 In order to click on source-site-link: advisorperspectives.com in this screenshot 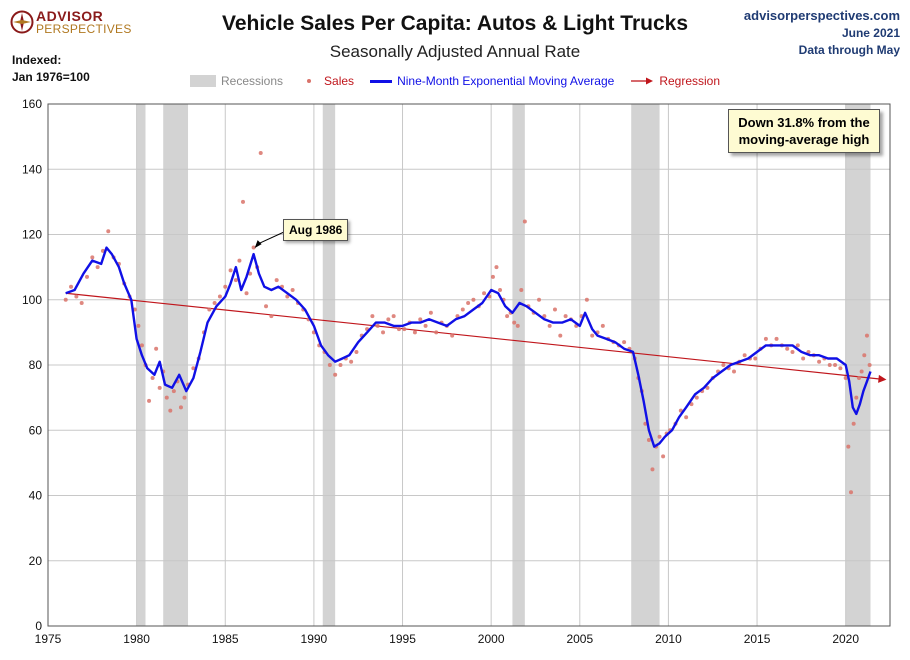, I will do `click(821, 15)`.